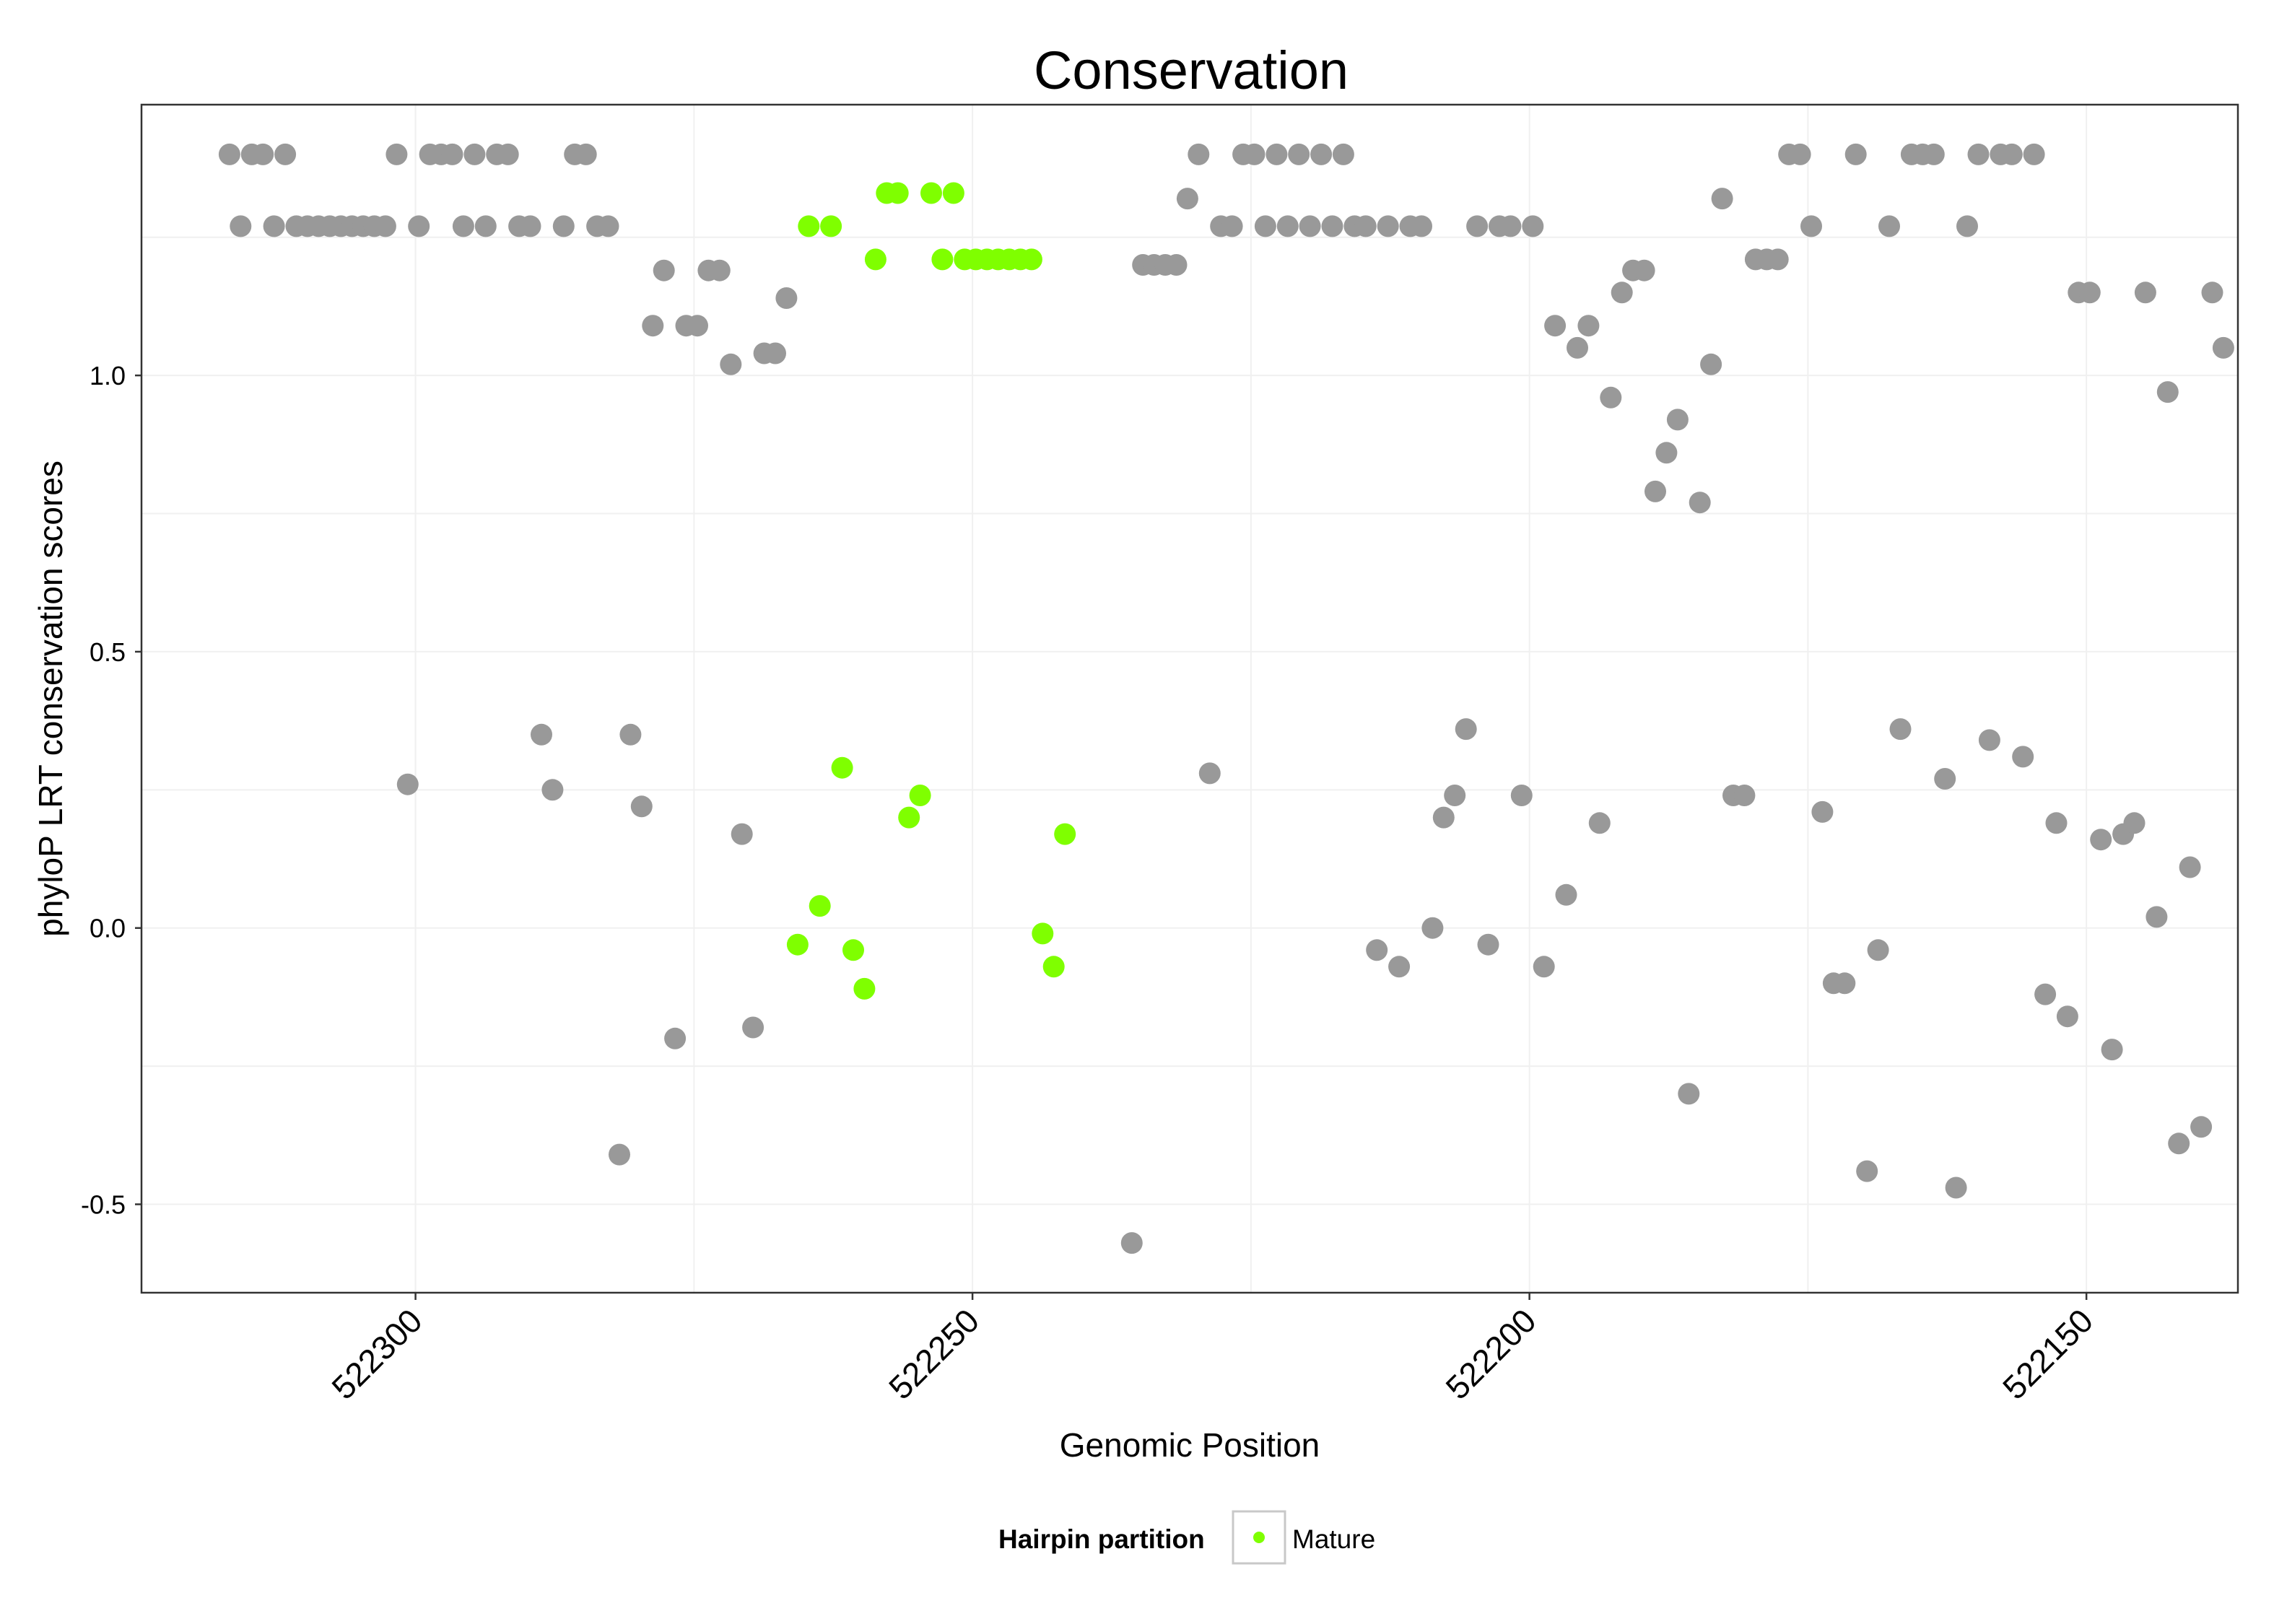 This screenshot has width=2274, height=1624. I want to click on y-tick-label: 0.5, so click(108, 652).